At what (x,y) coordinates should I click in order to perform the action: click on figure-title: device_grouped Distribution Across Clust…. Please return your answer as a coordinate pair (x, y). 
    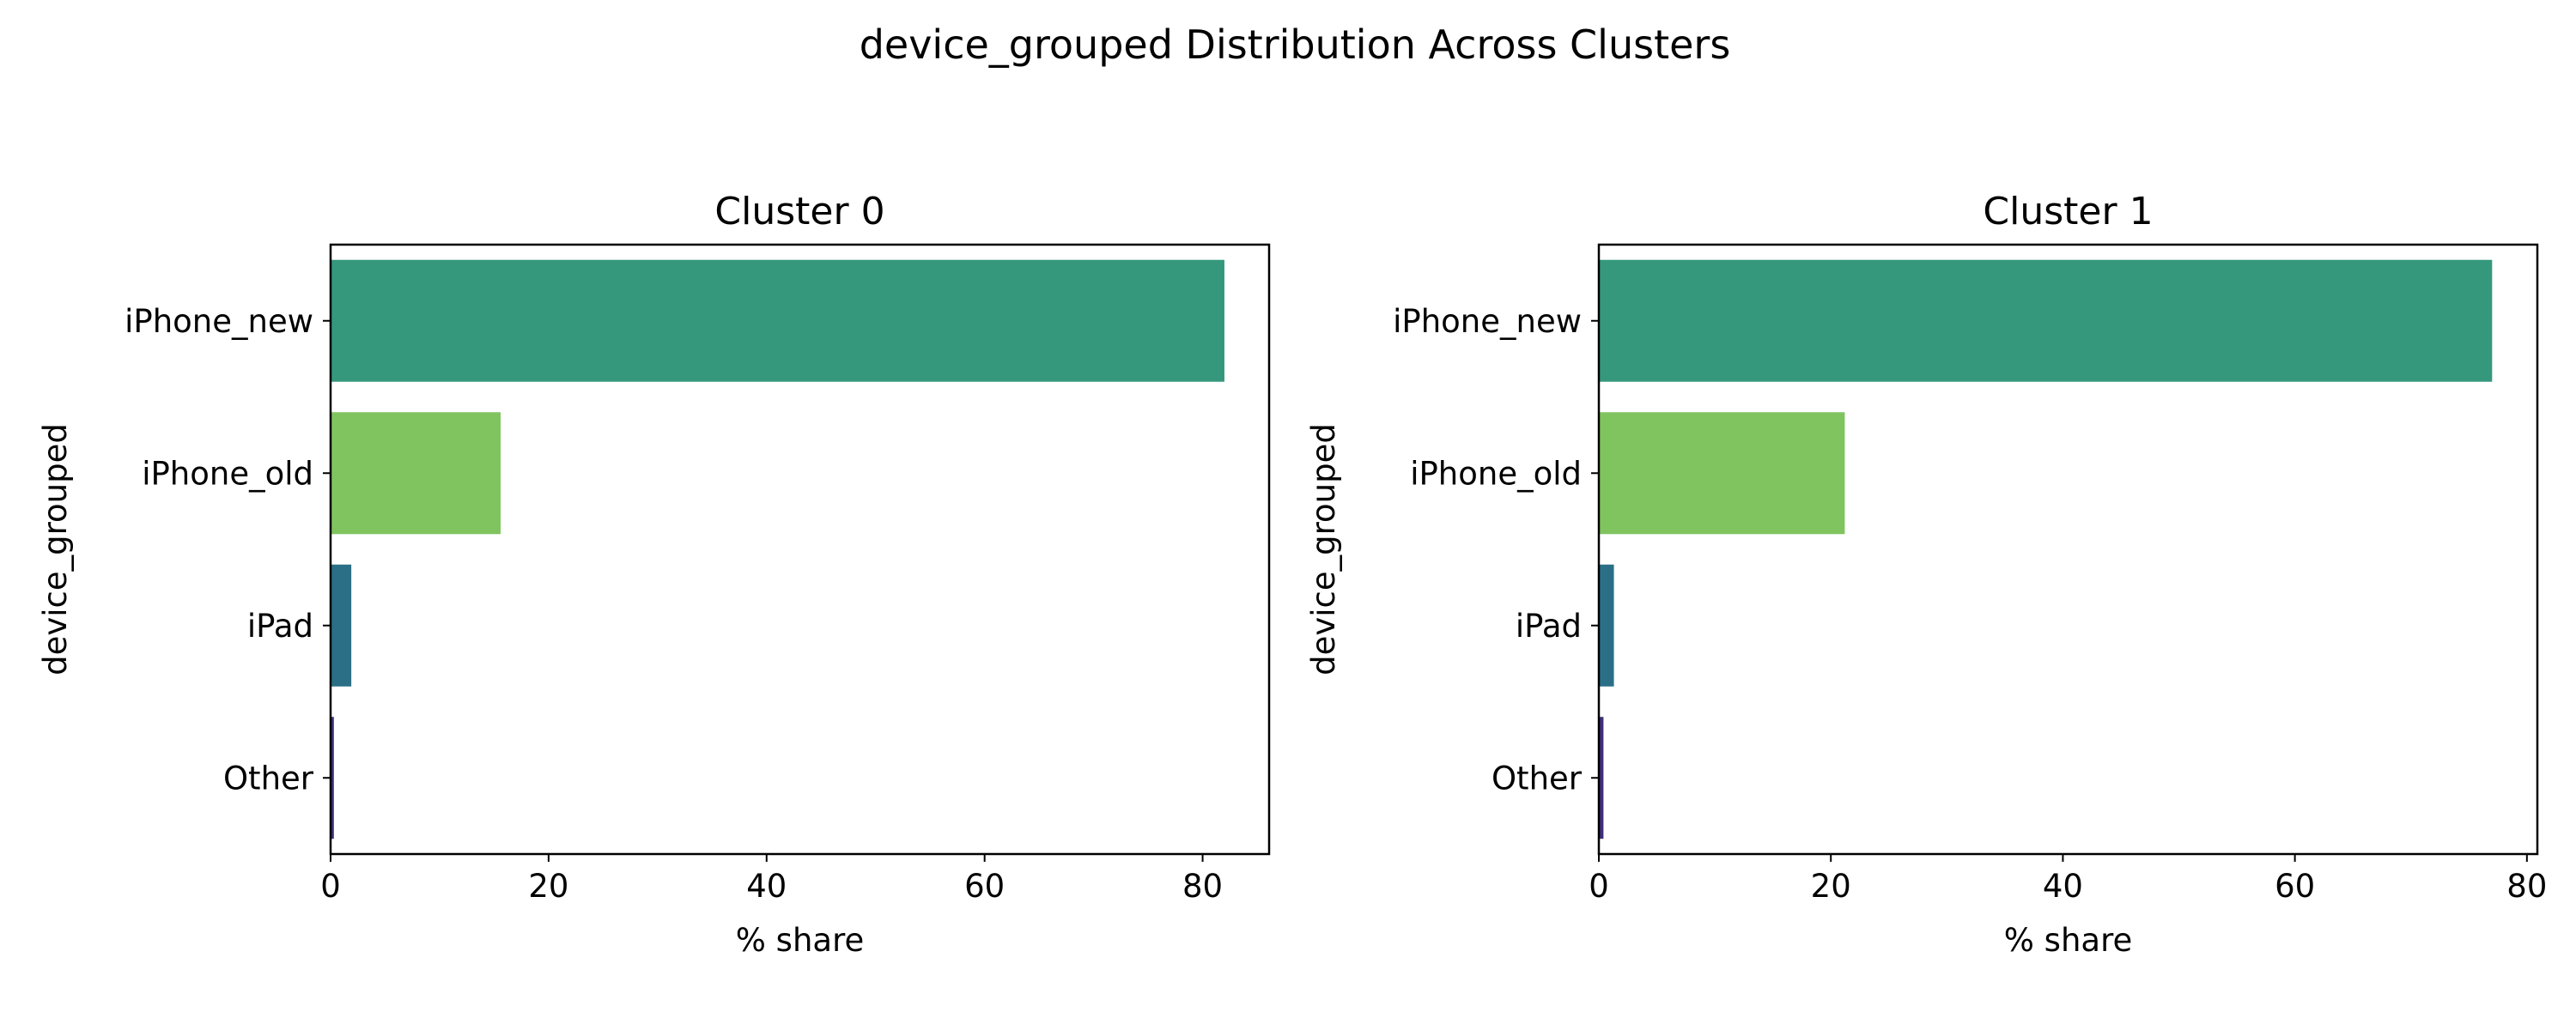
    Looking at the image, I should click on (1295, 44).